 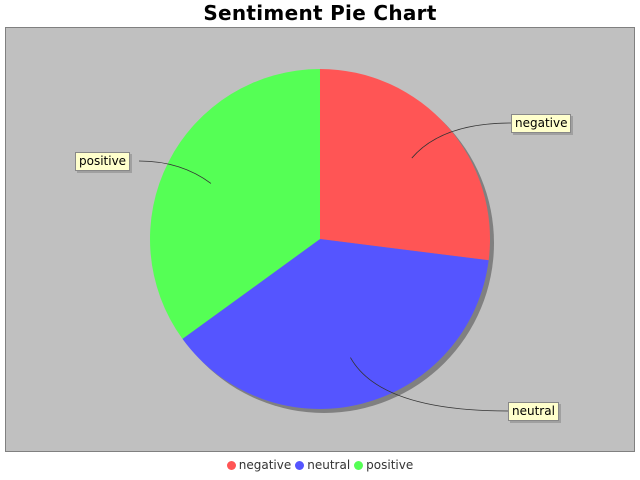 What do you see at coordinates (103, 161) in the screenshot?
I see `slice-label-positive: positive` at bounding box center [103, 161].